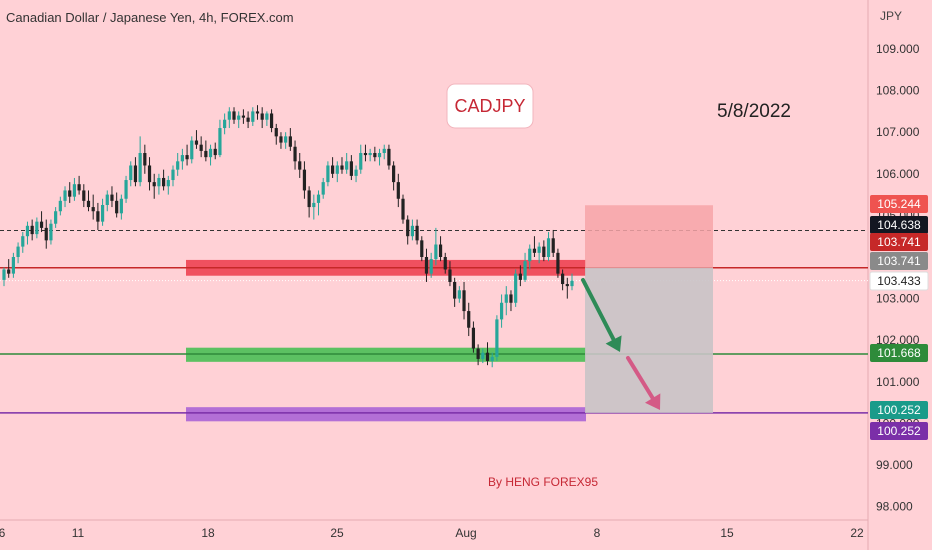 The image size is (932, 550). I want to click on price-tick-label: 109.000, so click(898, 49).